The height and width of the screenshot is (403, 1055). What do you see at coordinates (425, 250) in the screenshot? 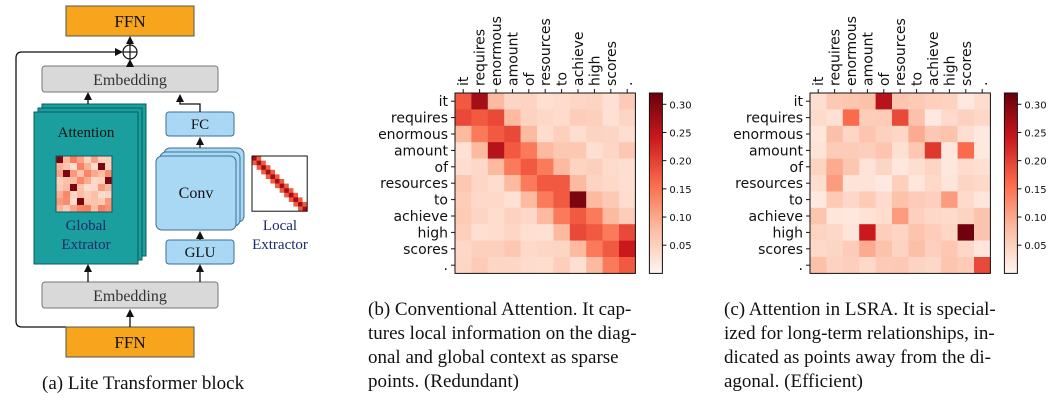
I see `heatmap-b-row-label: scores` at bounding box center [425, 250].